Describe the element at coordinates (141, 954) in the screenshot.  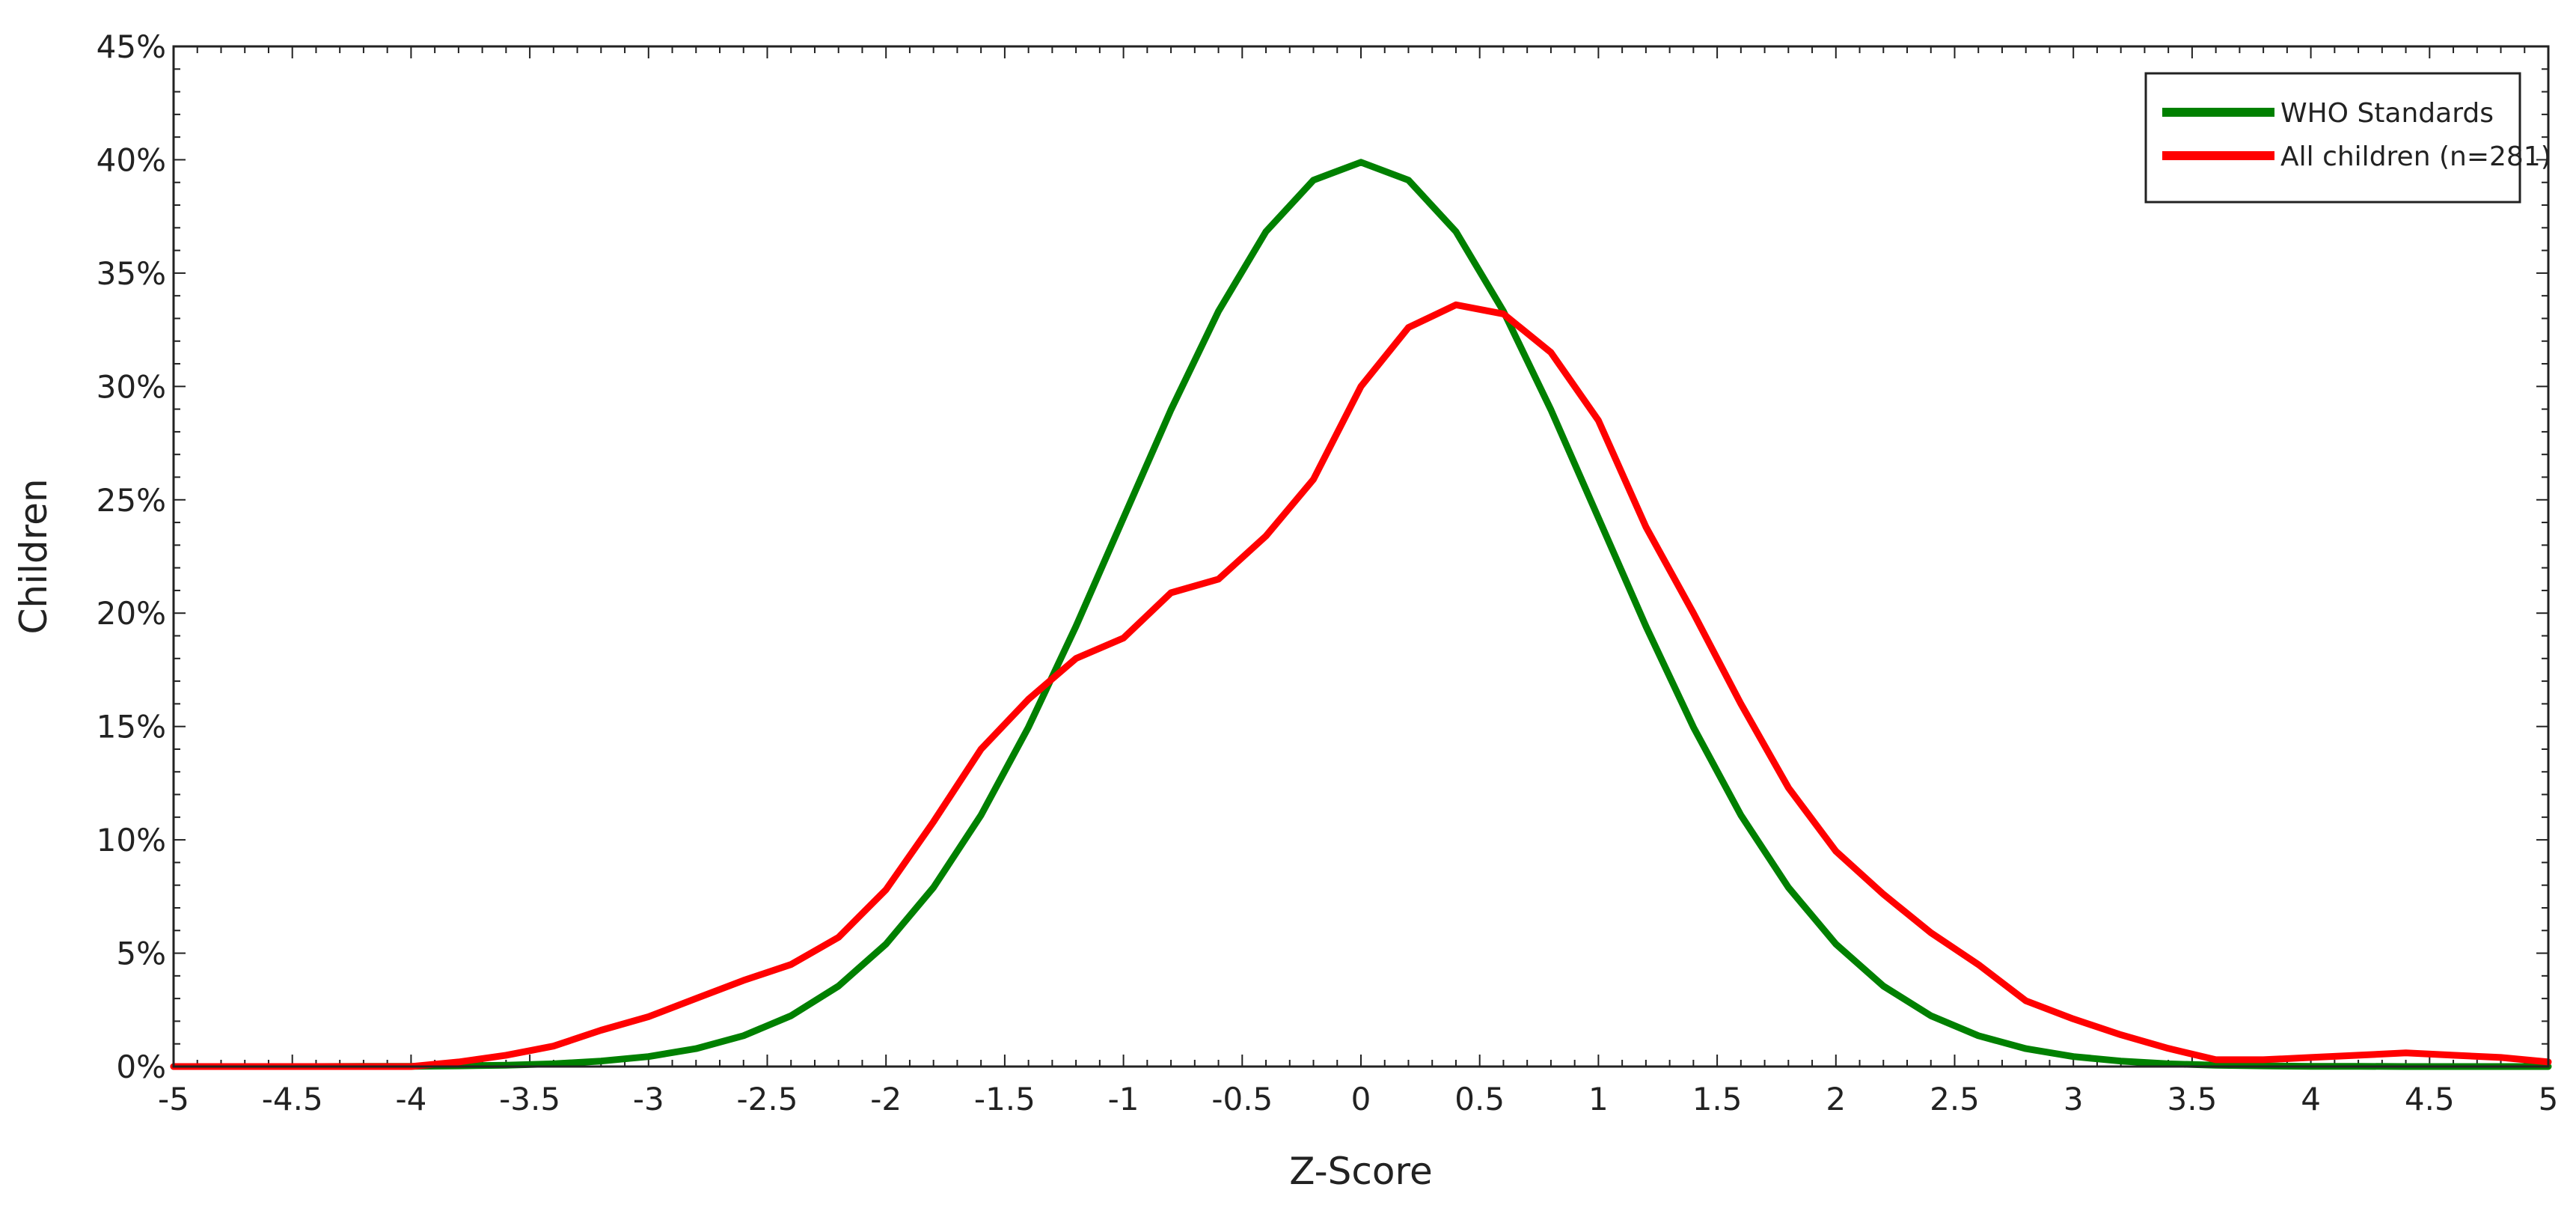
I see `y-tick-label: 5%` at that location.